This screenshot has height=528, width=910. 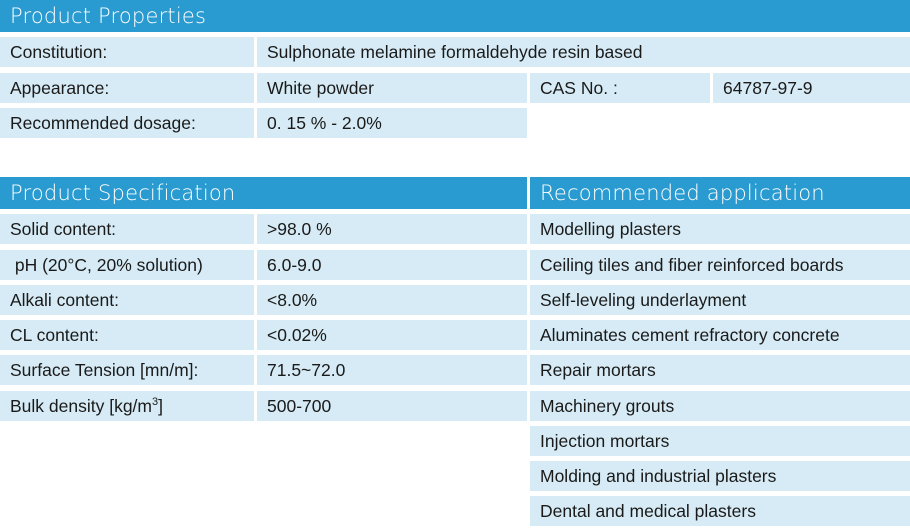 What do you see at coordinates (127, 406) in the screenshot?
I see `spec-row-label: Bulk density [kg/m3]` at bounding box center [127, 406].